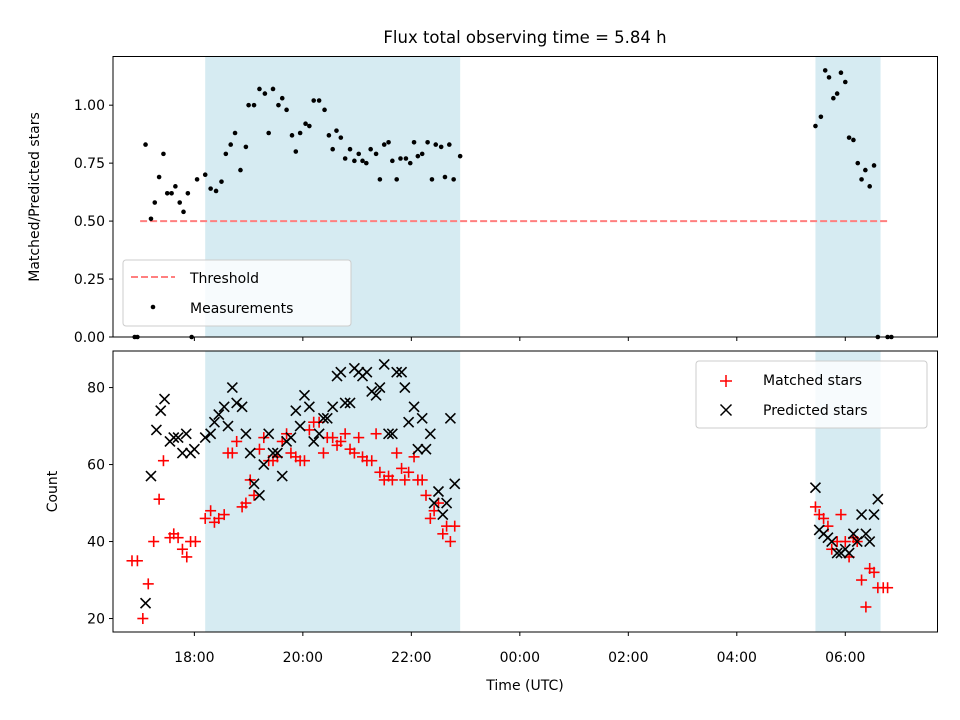 The height and width of the screenshot is (720, 960). I want to click on top-y-axis-label: Matched/Predicted stars, so click(35, 197).